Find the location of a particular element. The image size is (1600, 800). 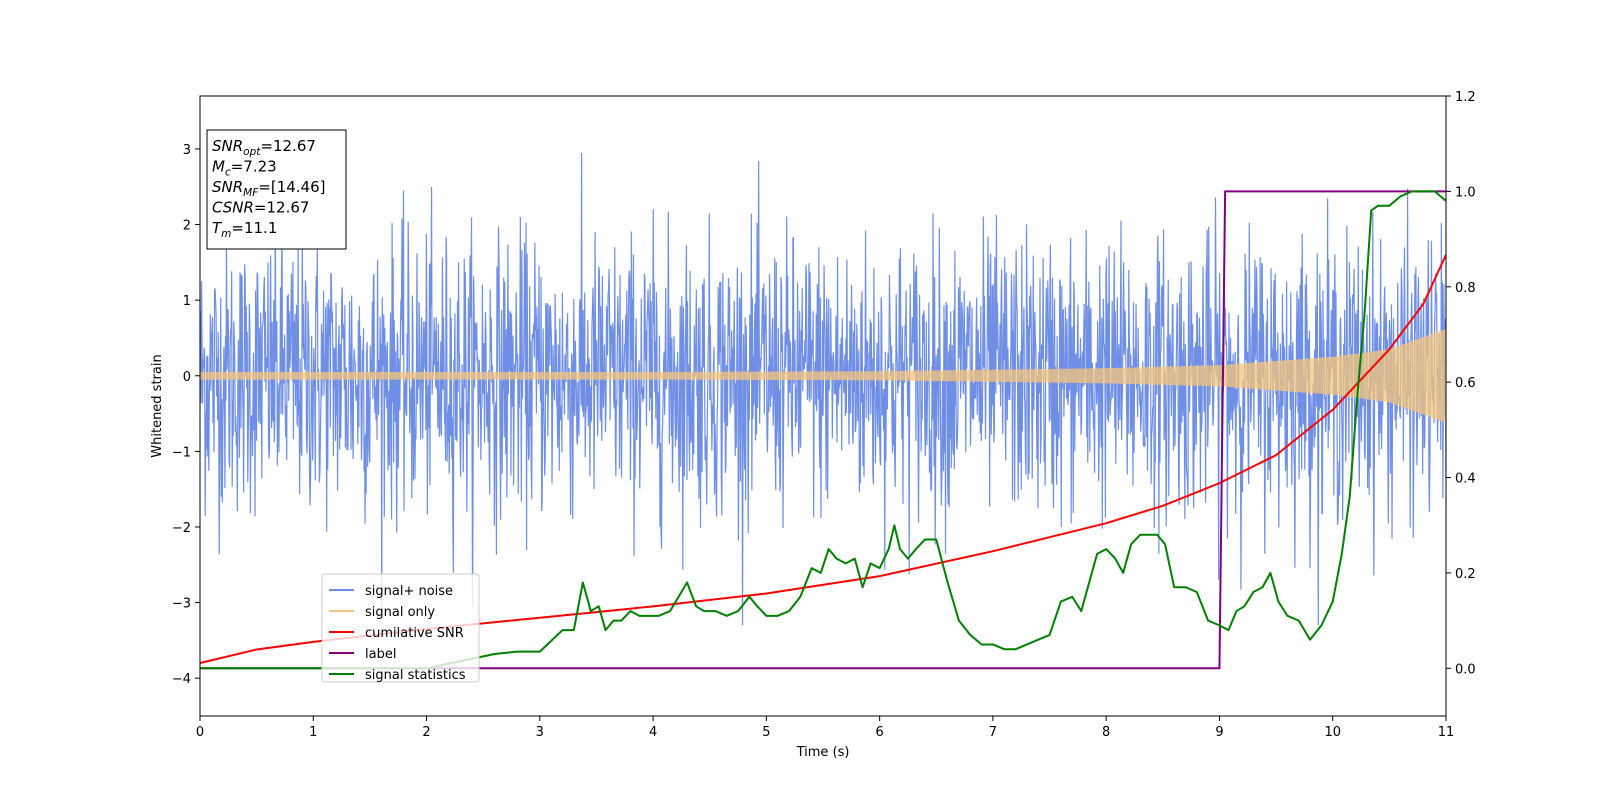

x-tick-label: 5 is located at coordinates (766, 732).